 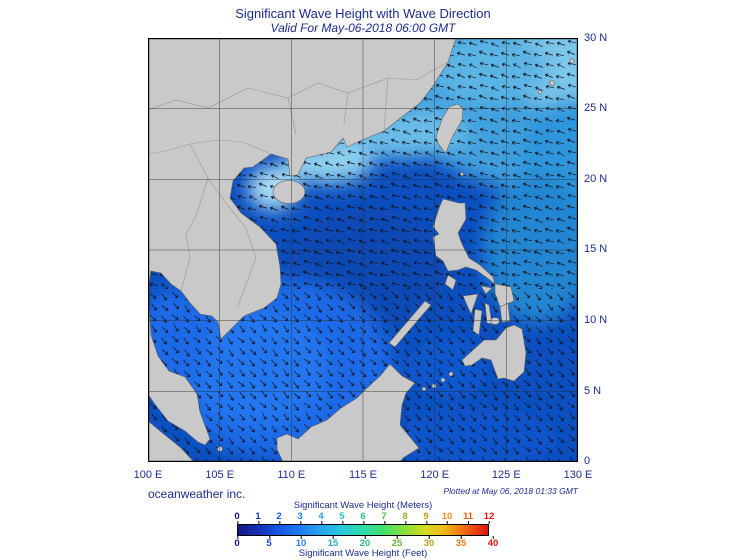 I want to click on valid-time-subtitle: Valid For May-06-2018 06:00 GMT, so click(x=363, y=28).